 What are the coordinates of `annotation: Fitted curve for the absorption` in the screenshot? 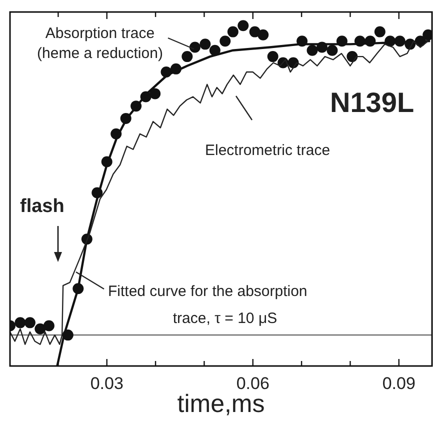 It's located at (208, 291).